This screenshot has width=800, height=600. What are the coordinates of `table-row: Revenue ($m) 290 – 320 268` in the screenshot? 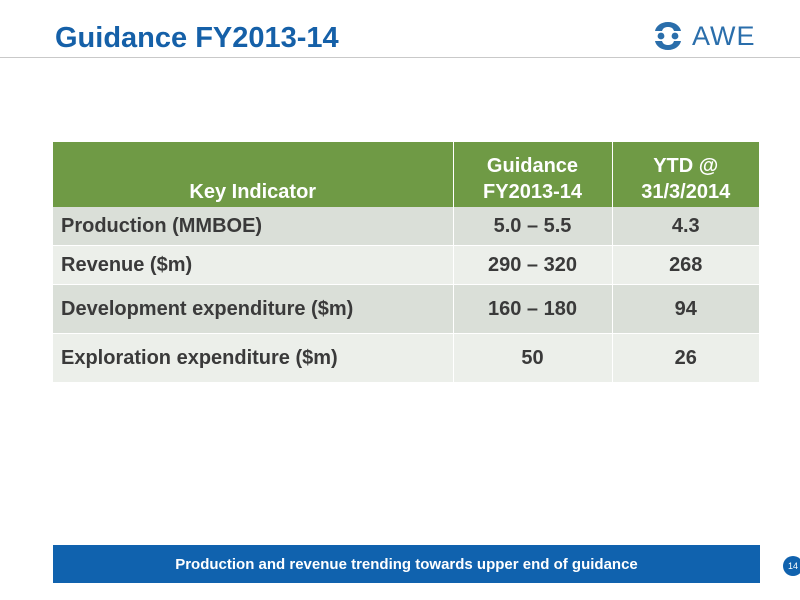 It's located at (406, 265).